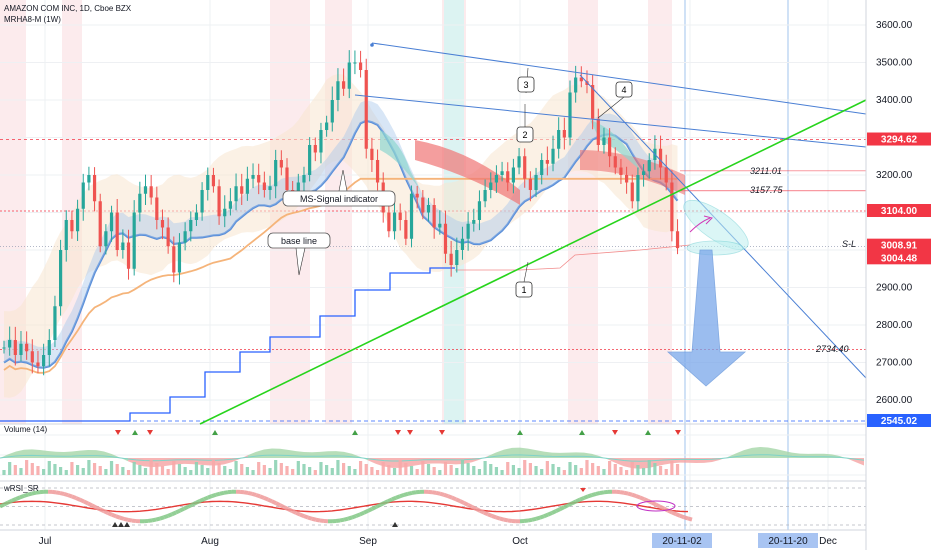  What do you see at coordinates (523, 290) in the screenshot?
I see `wave-1-label: 1` at bounding box center [523, 290].